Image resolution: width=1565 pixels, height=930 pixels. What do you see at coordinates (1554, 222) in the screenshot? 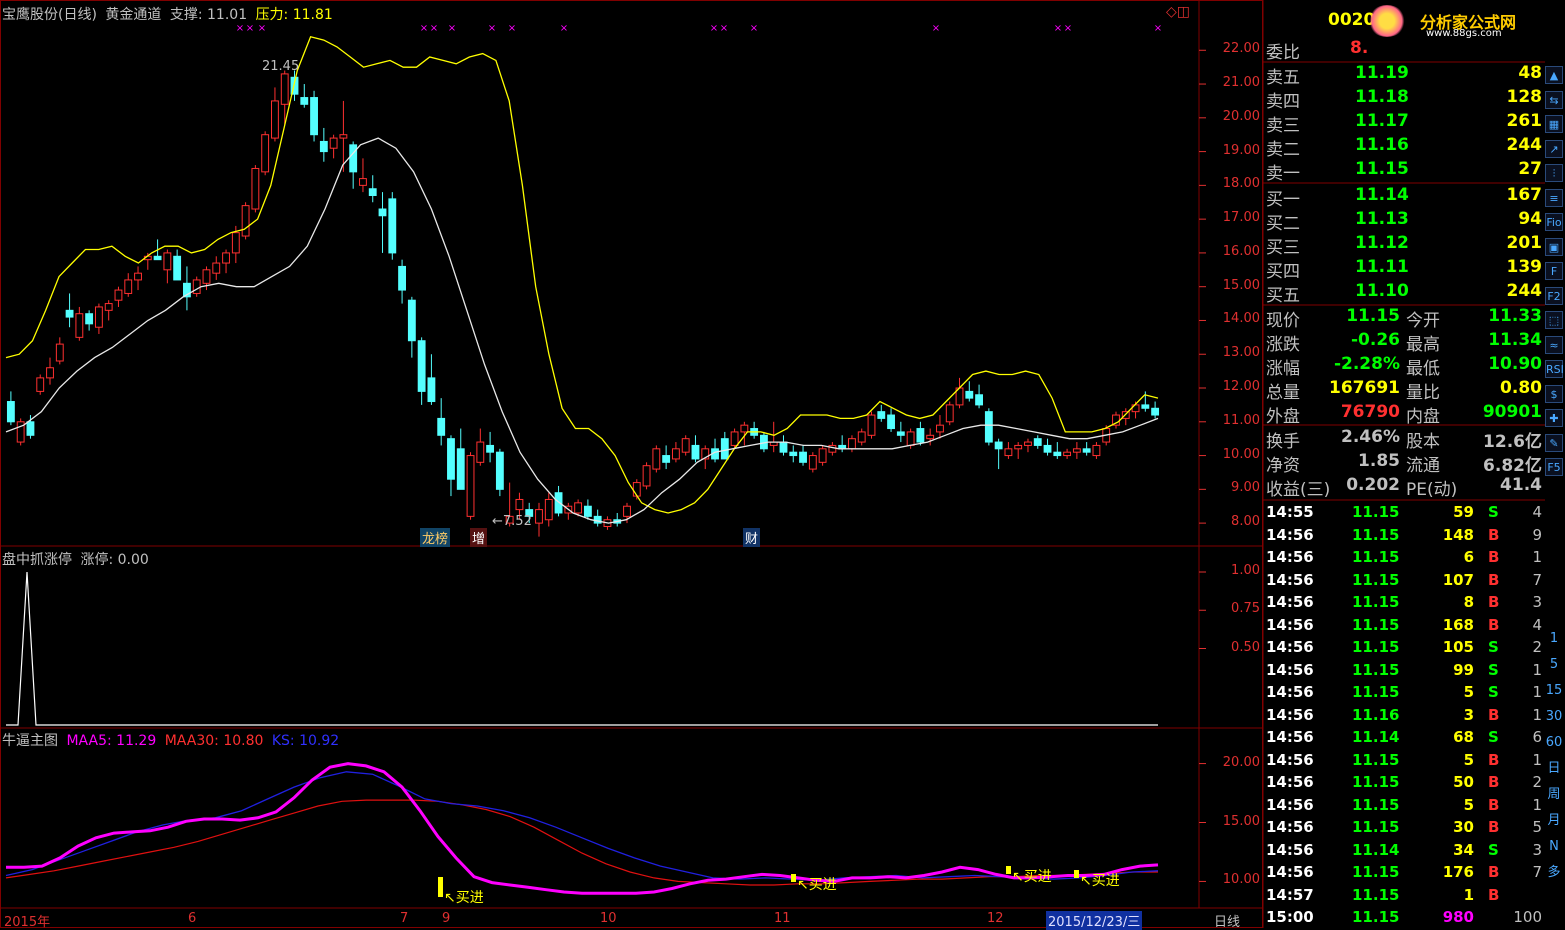
I see `toolbar-icon-6: Fio` at bounding box center [1554, 222].